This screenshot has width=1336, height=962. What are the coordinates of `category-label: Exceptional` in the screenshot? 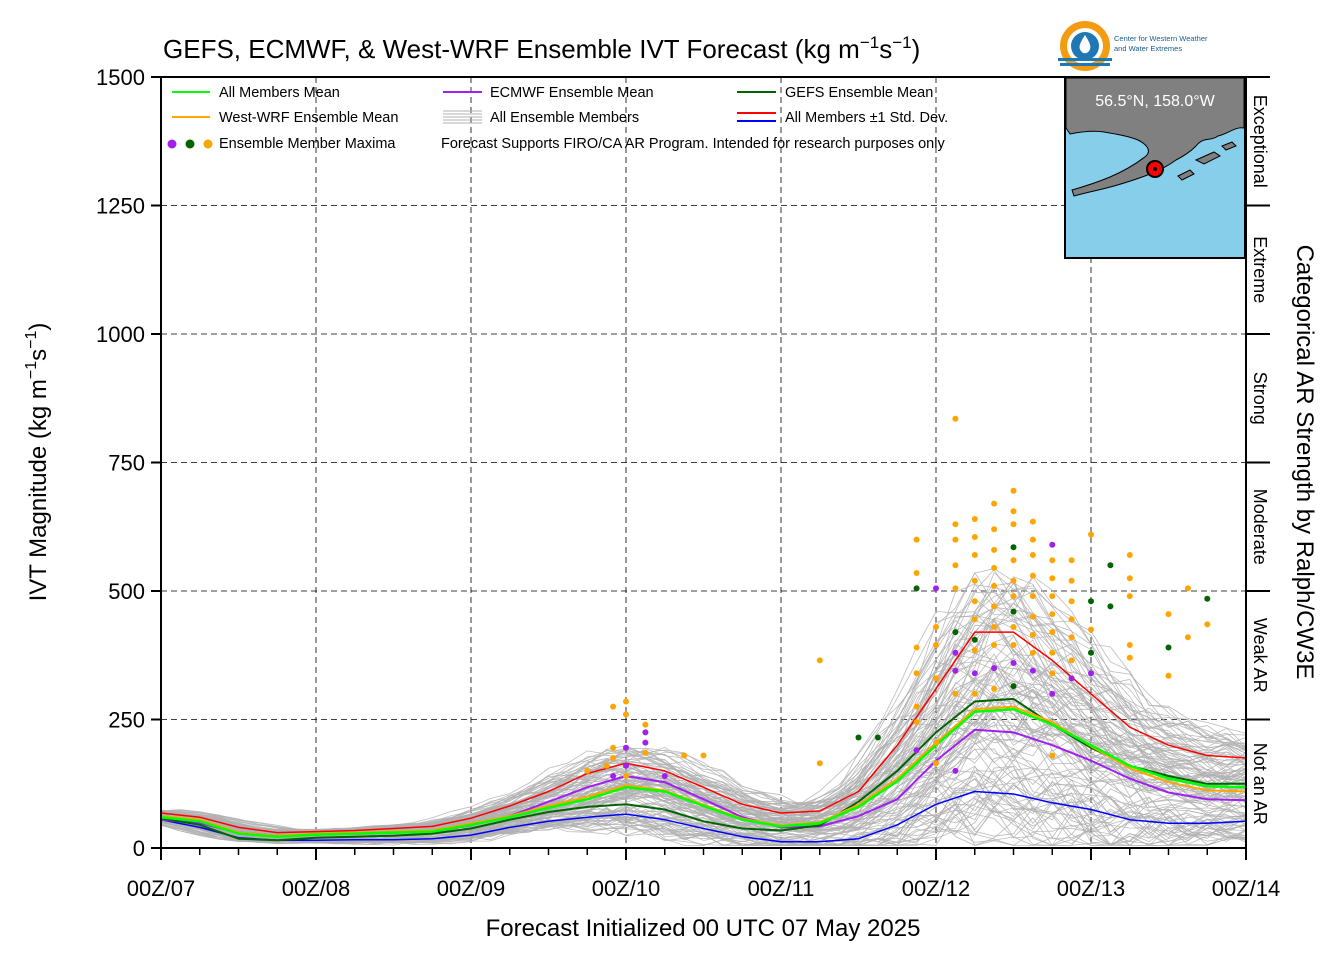 It's located at (1260, 141).